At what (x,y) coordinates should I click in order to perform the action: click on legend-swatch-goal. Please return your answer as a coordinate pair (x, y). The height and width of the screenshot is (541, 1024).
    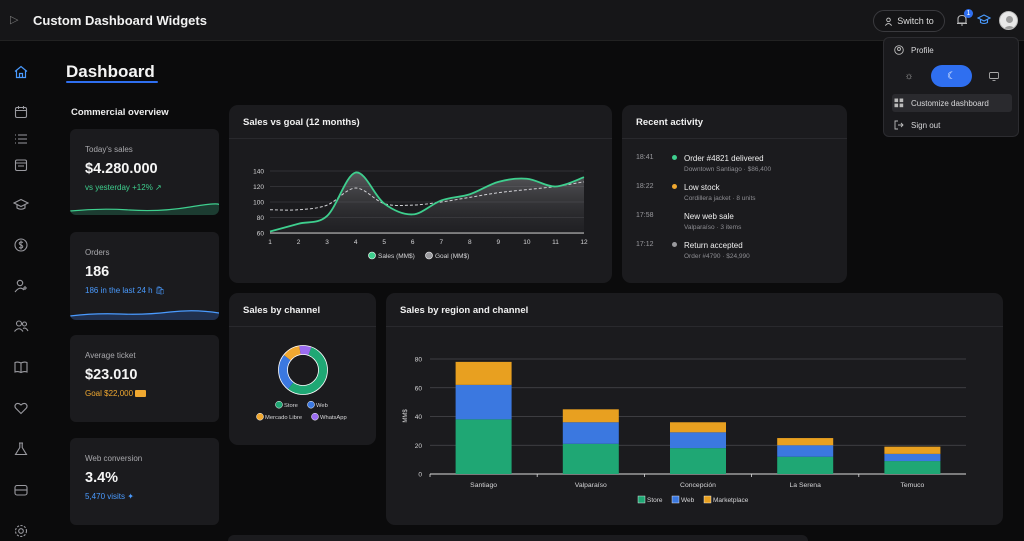
    Looking at the image, I should click on (429, 255).